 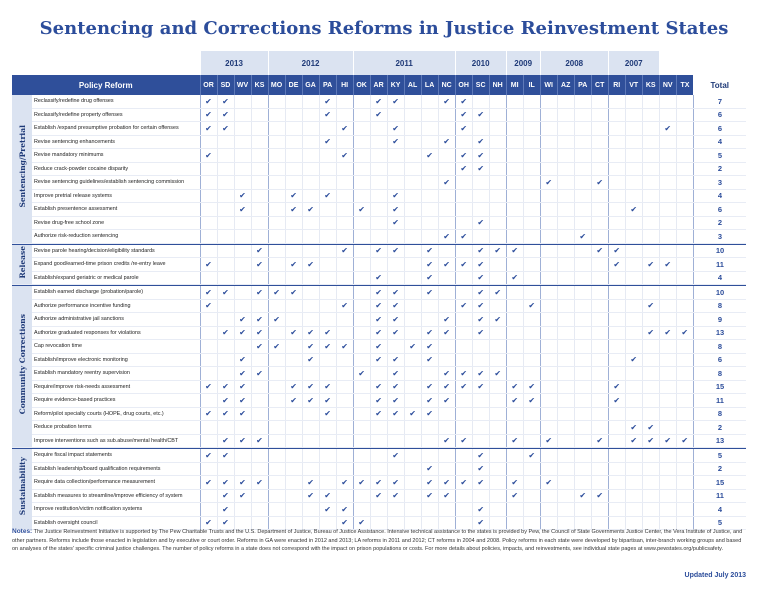 I want to click on updated-date: Updated July 2013, so click(x=715, y=575).